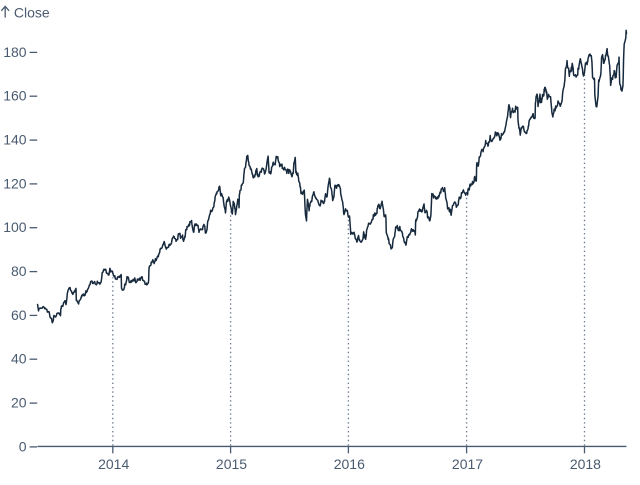 Image resolution: width=640 pixels, height=485 pixels. I want to click on svg-text: 180, so click(15, 52).